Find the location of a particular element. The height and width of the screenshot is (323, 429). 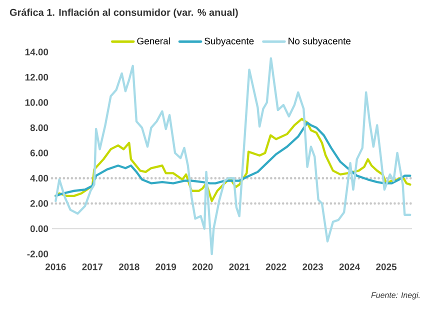

legend-label: No subyacente is located at coordinates (319, 41).